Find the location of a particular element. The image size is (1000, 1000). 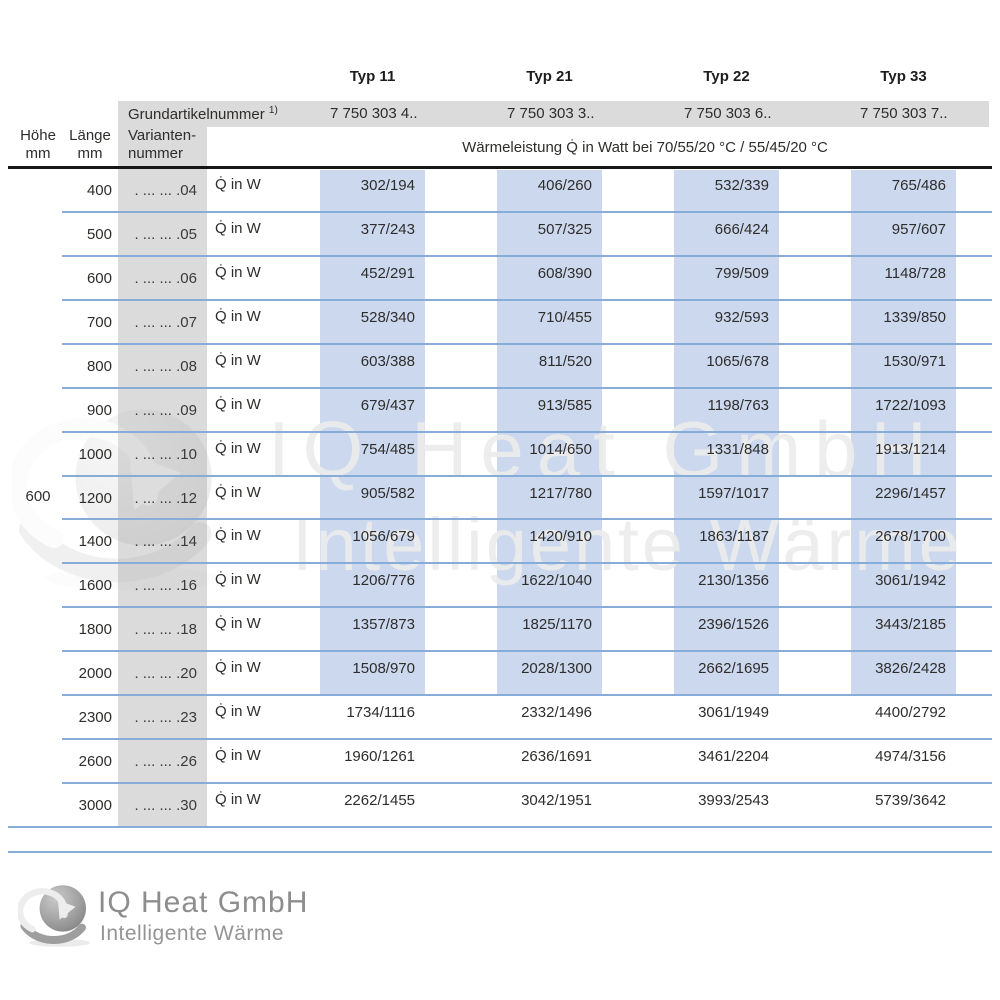

value-cell-typ-2: 3042/1951 is located at coordinates (556, 801).